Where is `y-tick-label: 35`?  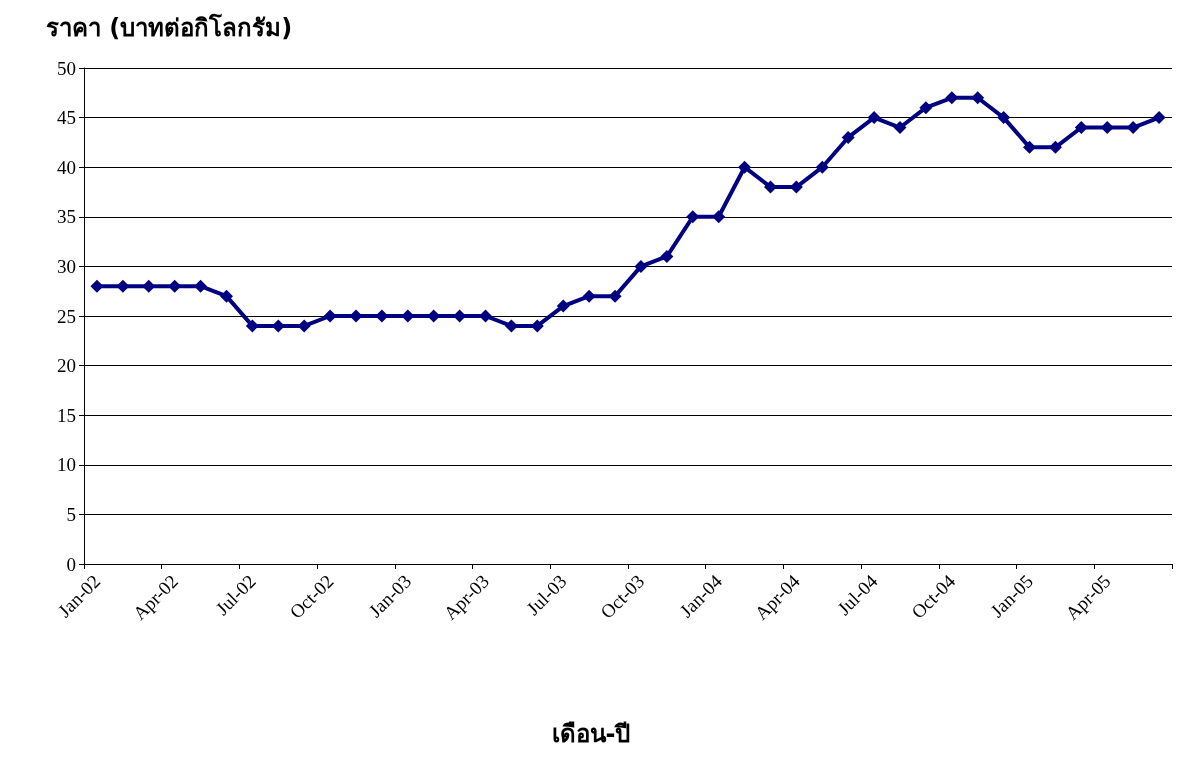
y-tick-label: 35 is located at coordinates (66, 217).